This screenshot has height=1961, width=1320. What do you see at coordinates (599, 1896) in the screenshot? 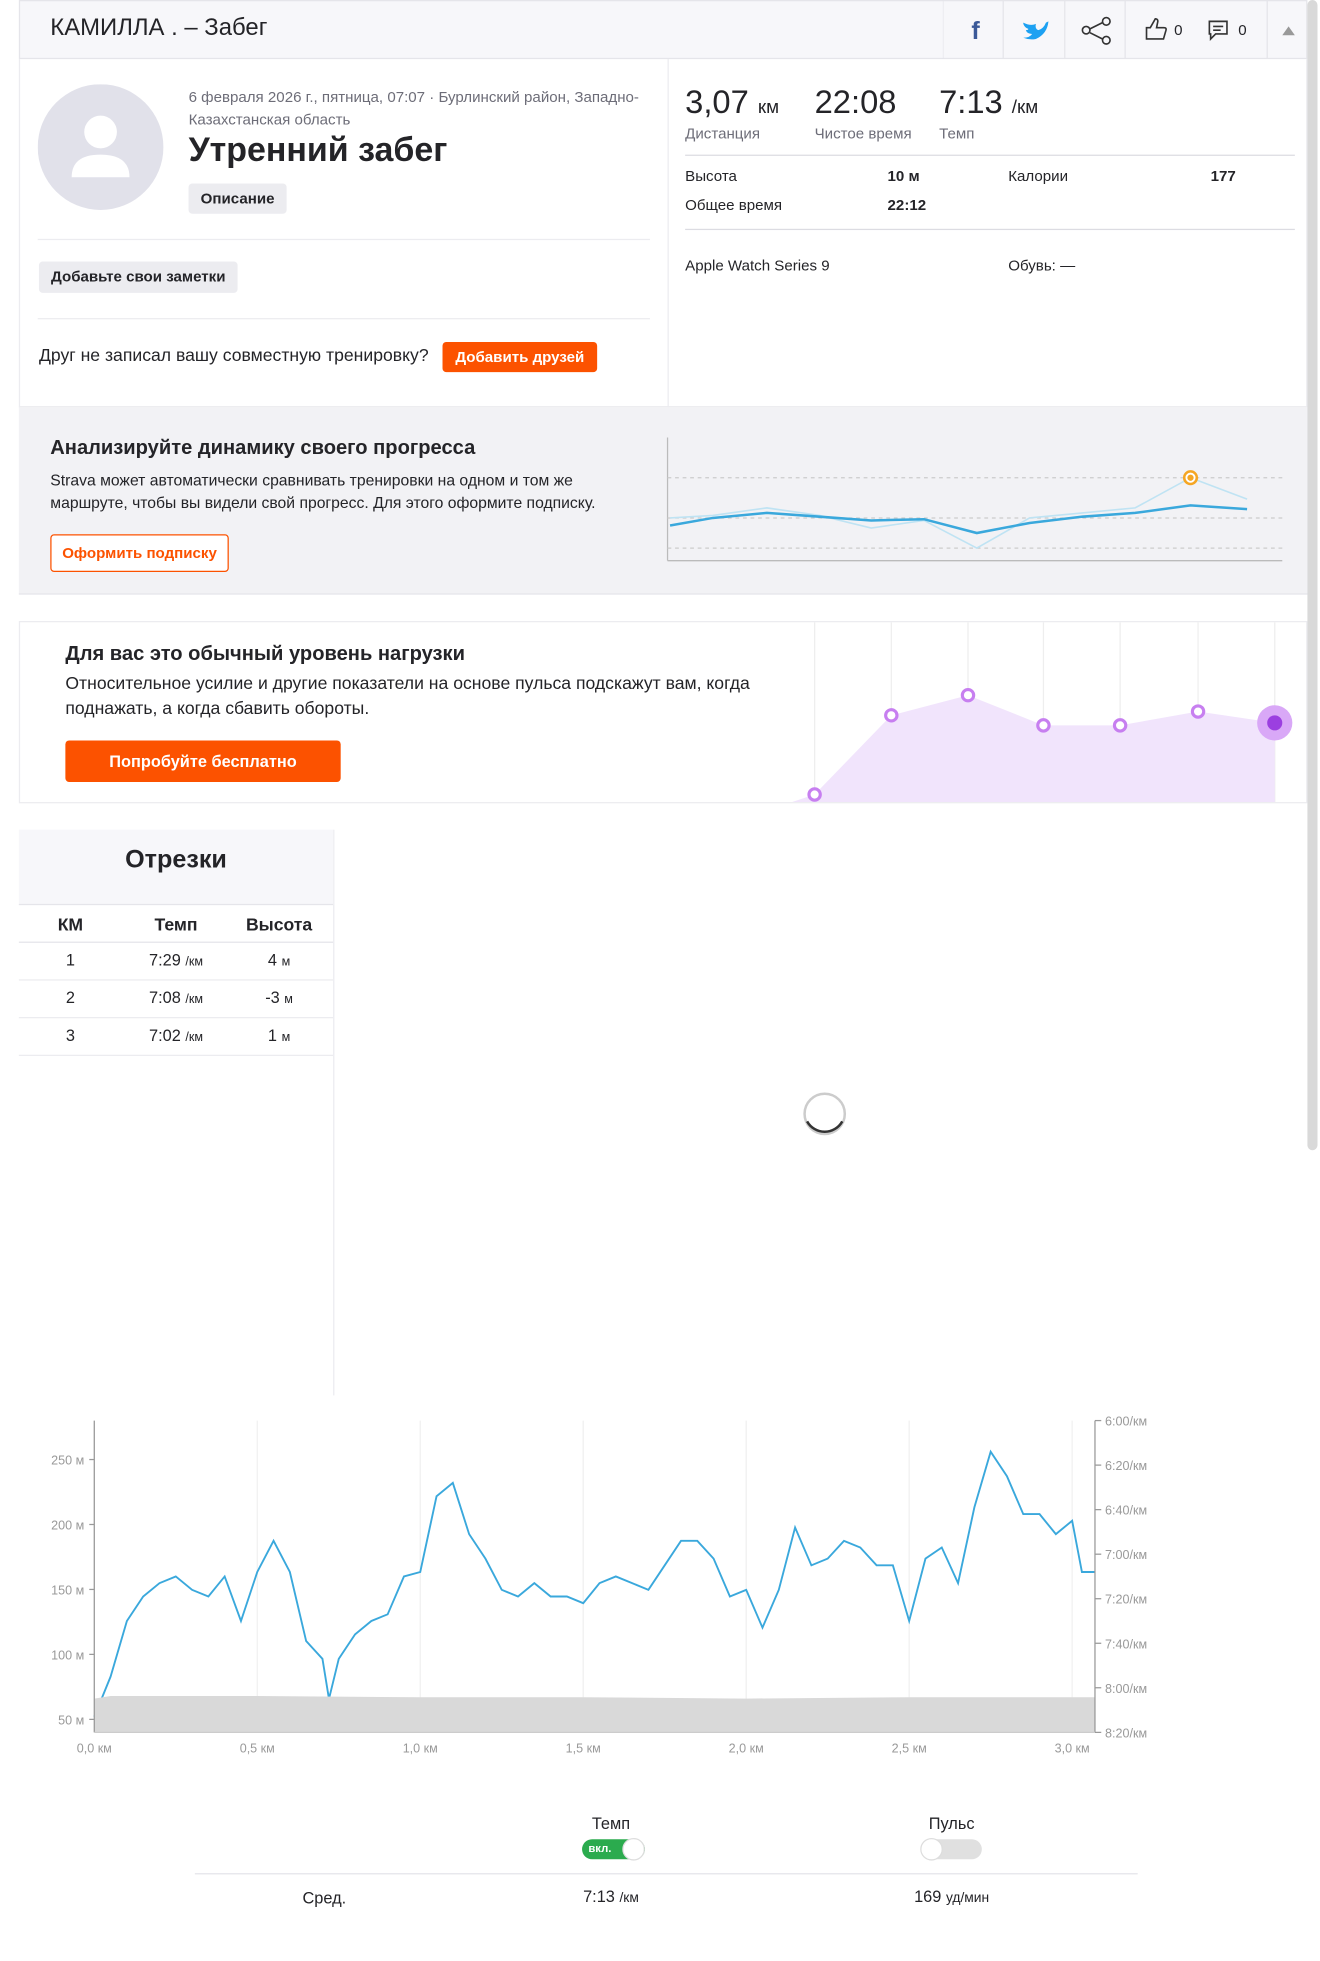
I see `avg-pace-value: 7:13` at bounding box center [599, 1896].